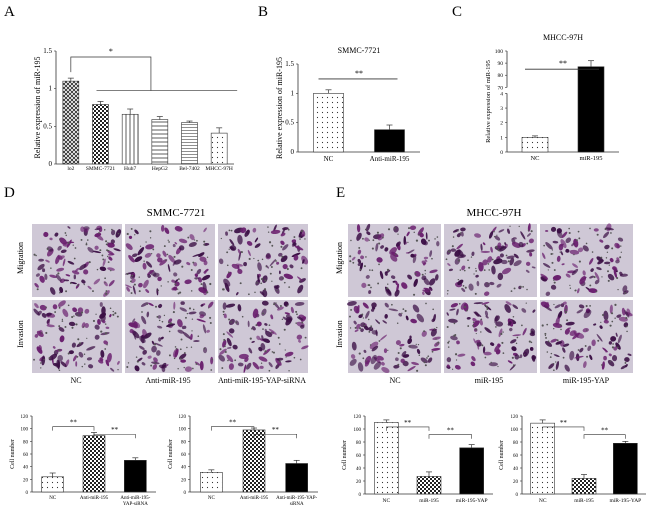  I want to click on y-tick-label: 100, so click(358, 430).